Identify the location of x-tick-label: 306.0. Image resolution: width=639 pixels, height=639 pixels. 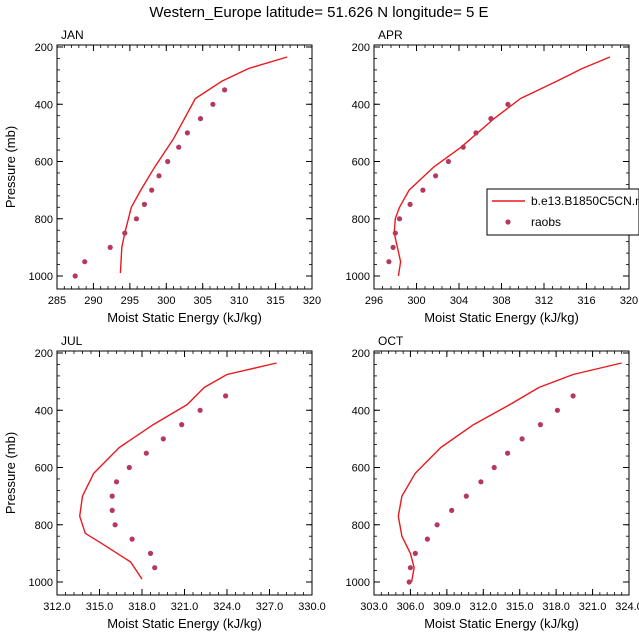
(411, 607).